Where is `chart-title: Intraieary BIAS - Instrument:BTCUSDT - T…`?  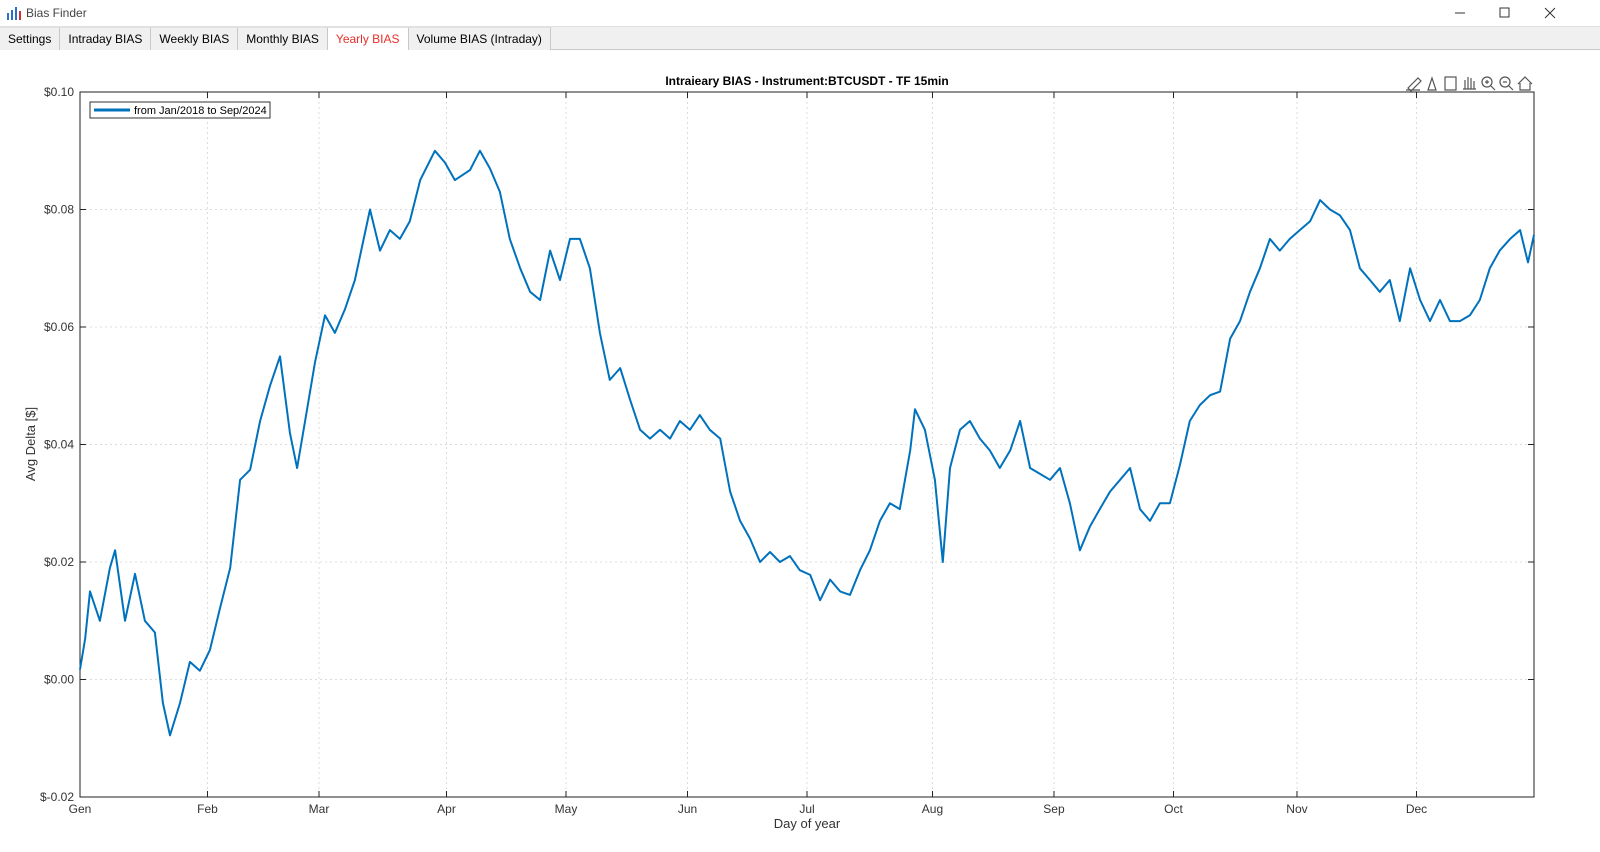
chart-title: Intraieary BIAS - Instrument:BTCUSDT - T… is located at coordinates (806, 81).